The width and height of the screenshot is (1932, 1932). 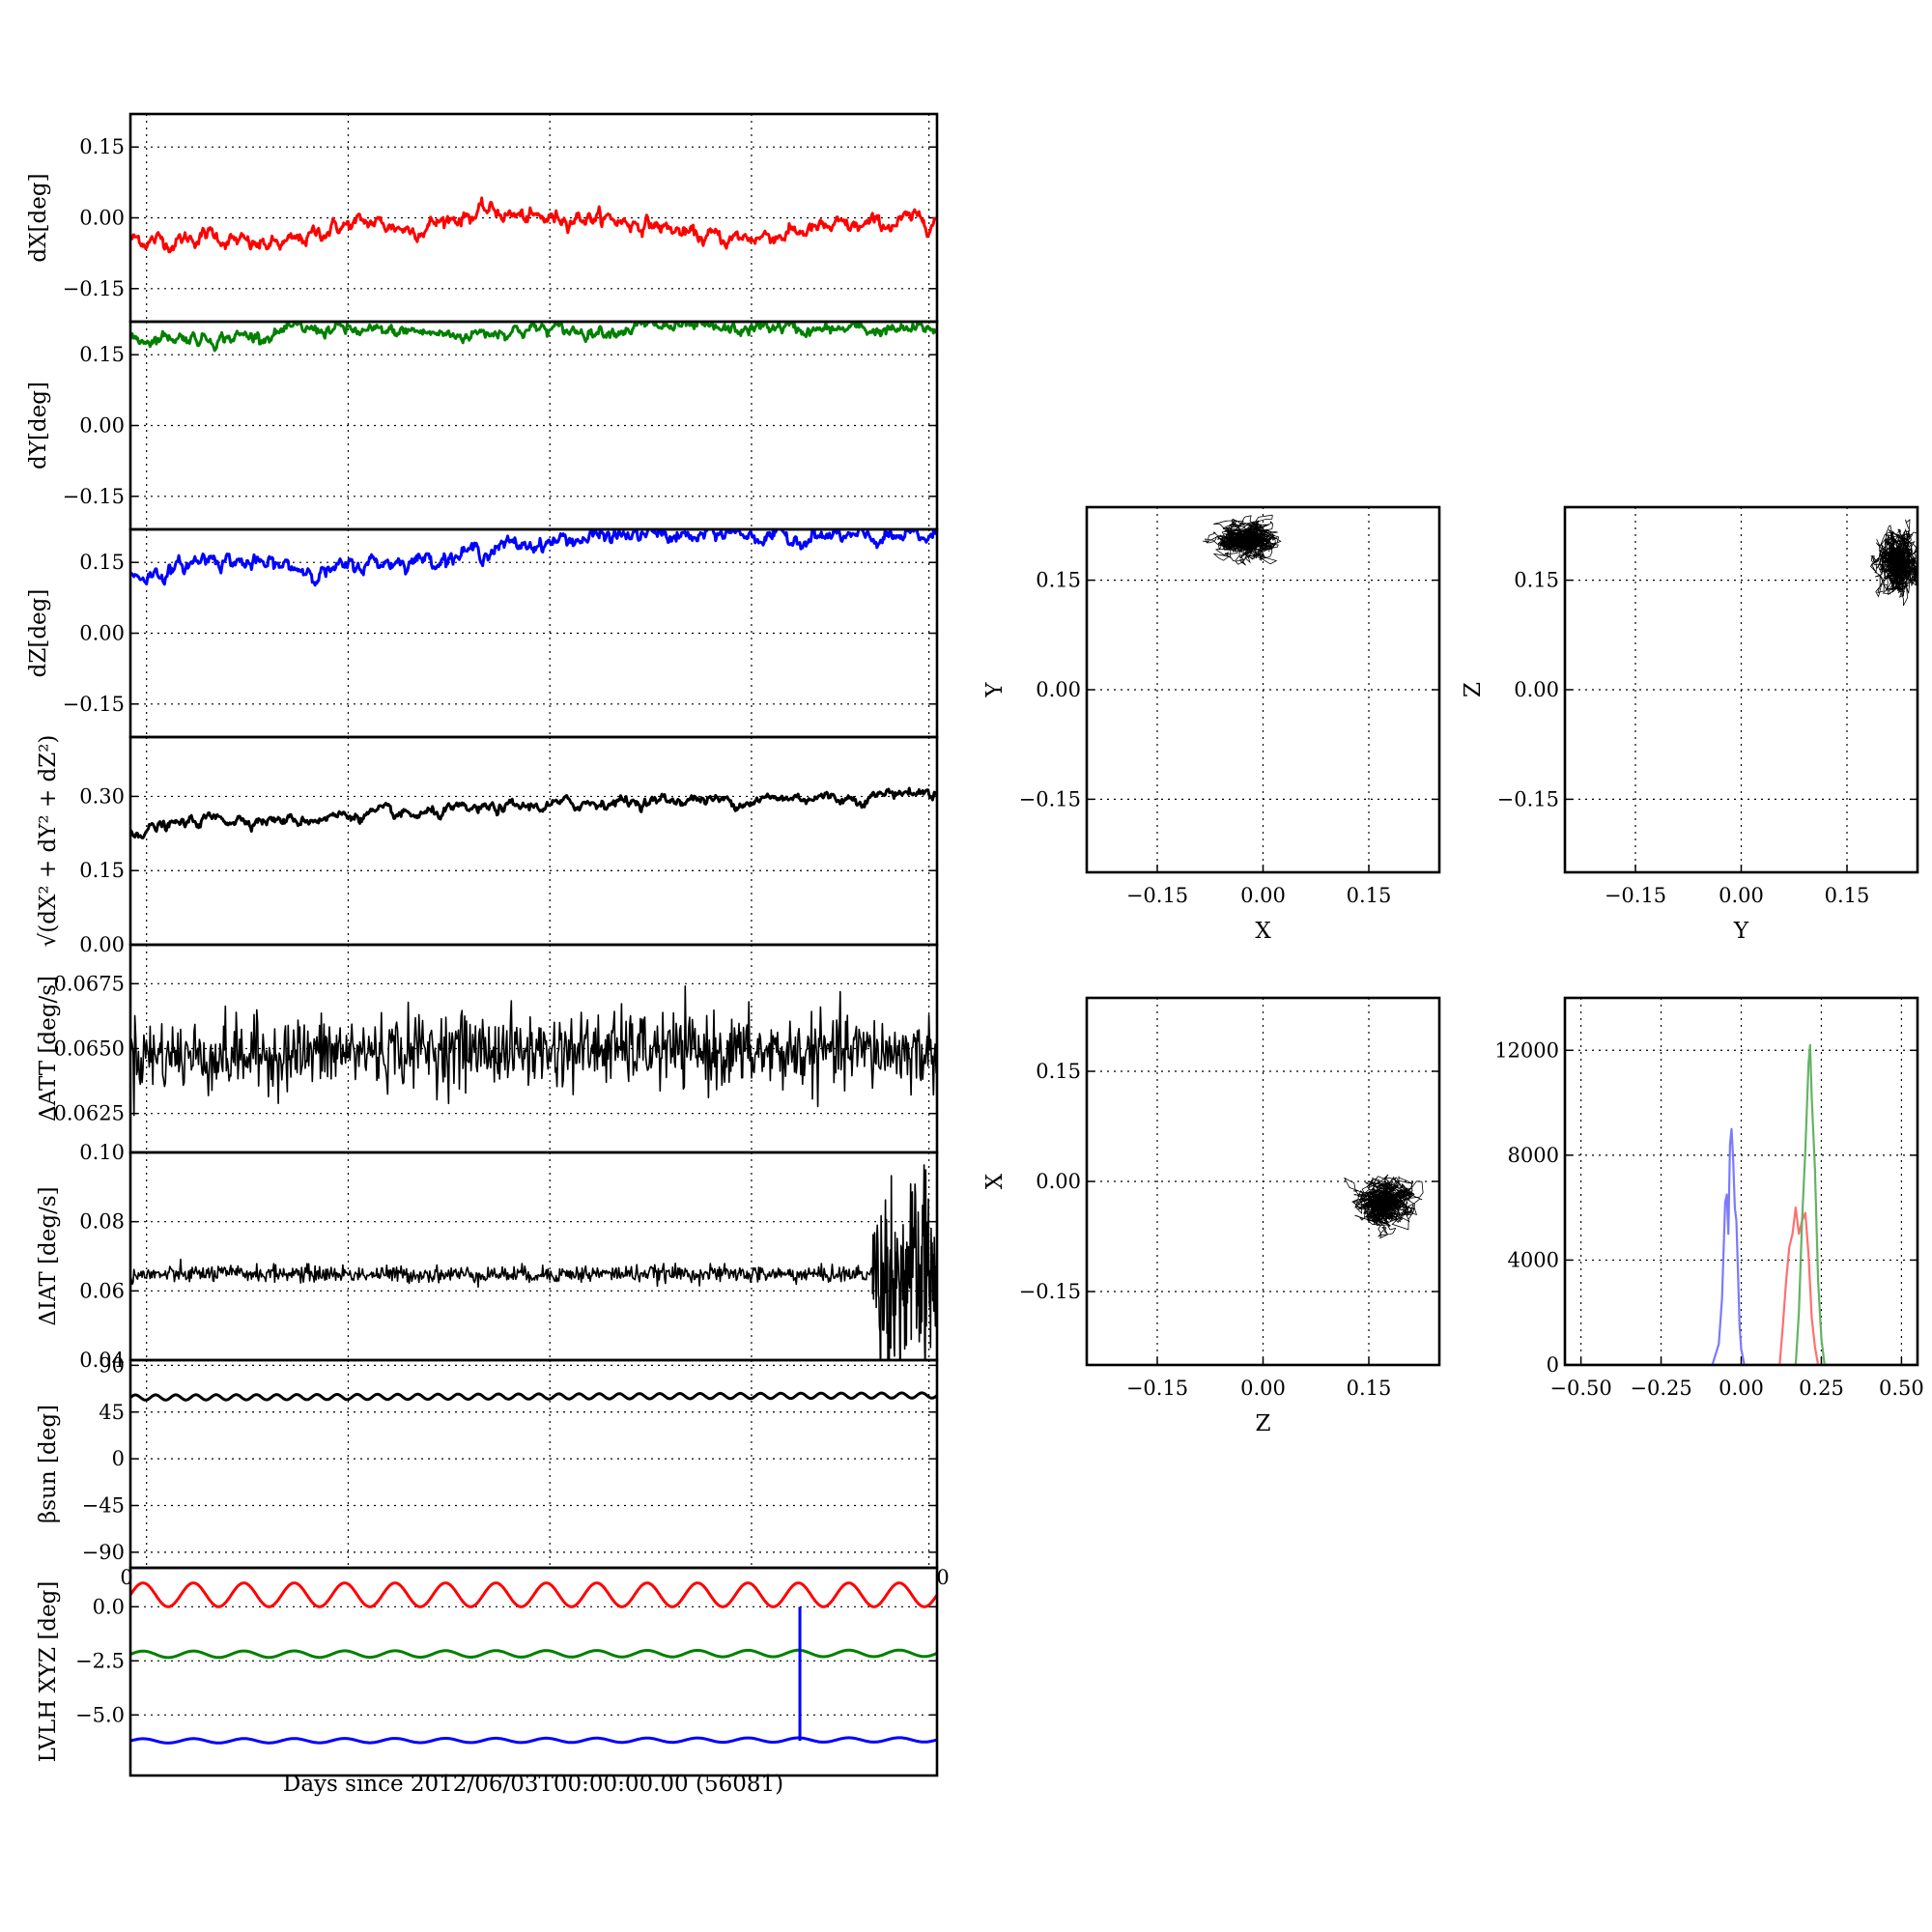 I want to click on panel-diat: 0.04 0.06 0.08 0.10 ΔIAT [deg/s], so click(x=487, y=1256).